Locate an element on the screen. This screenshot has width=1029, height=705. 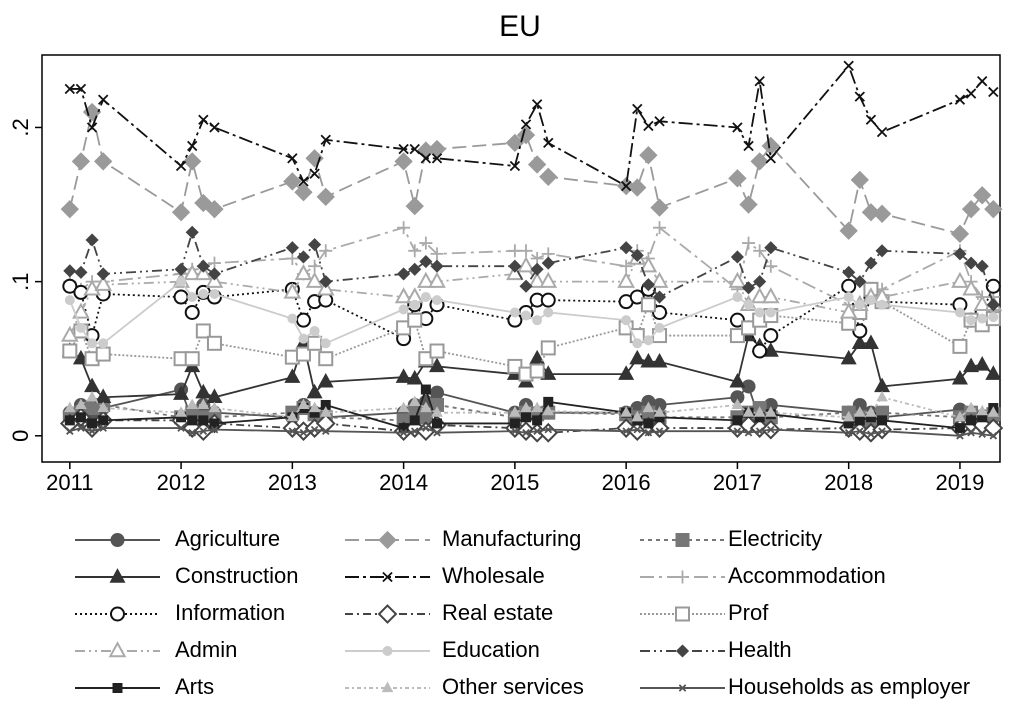
legend-label: Admin is located at coordinates (206, 649).